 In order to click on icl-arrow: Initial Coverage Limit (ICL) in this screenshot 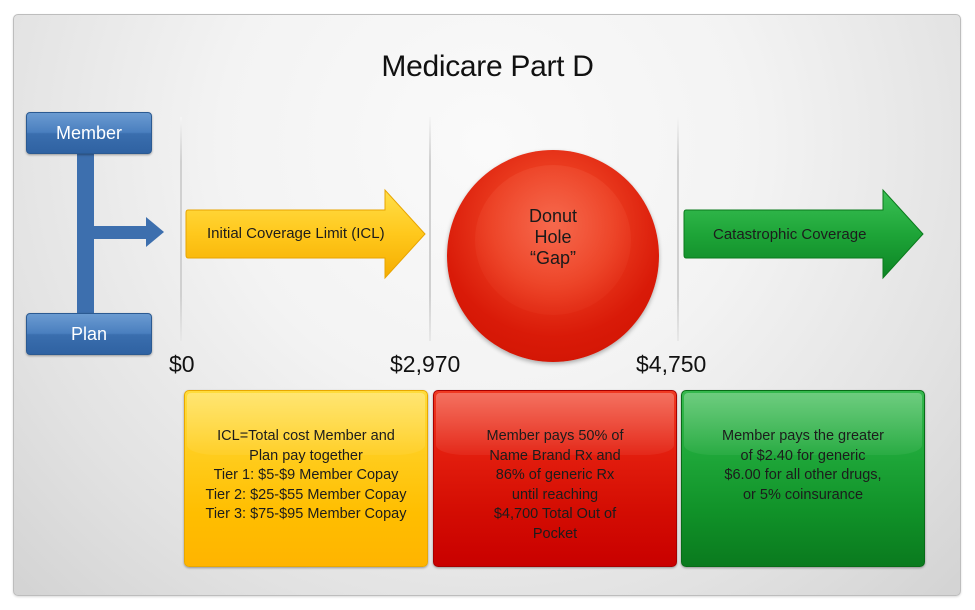, I will do `click(306, 234)`.